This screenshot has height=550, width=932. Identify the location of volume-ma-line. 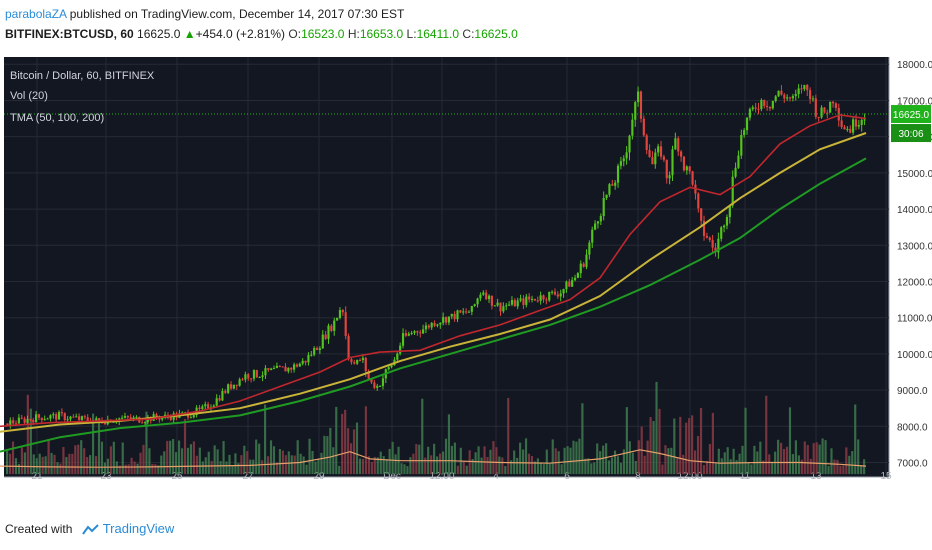
(433, 458).